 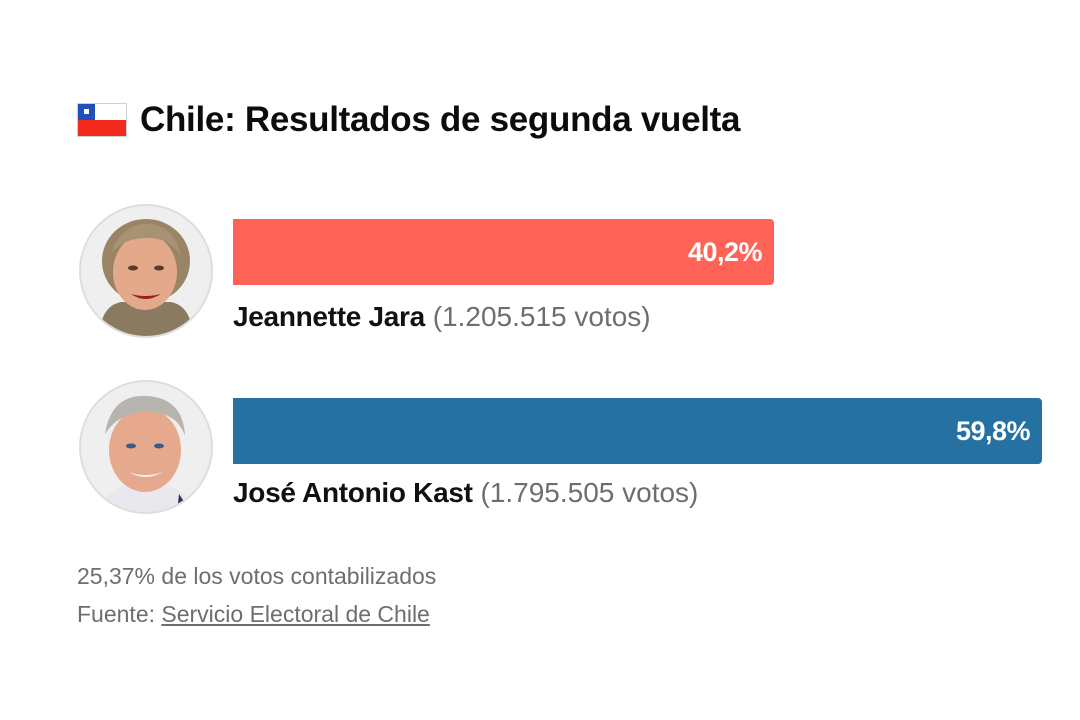 What do you see at coordinates (541, 316) in the screenshot?
I see `vote-count: (1.205.515 votos)` at bounding box center [541, 316].